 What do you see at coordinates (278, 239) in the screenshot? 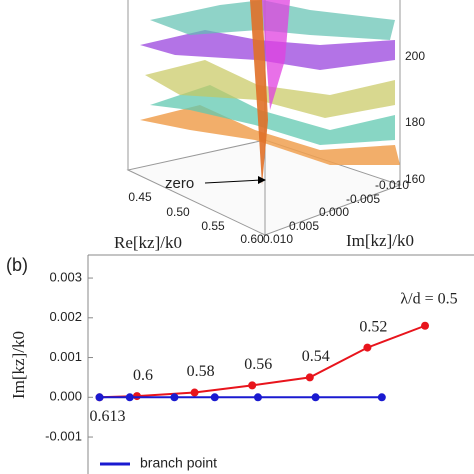
I see `im-tick-label: 0.010` at bounding box center [278, 239].